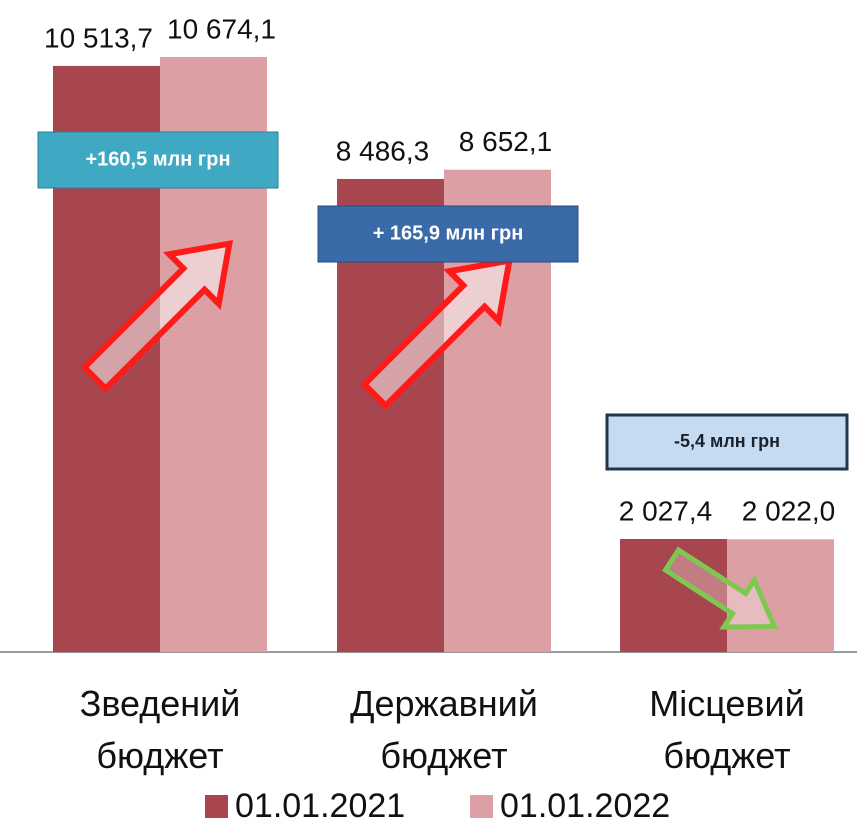  I want to click on value-label: 2 027,4, so click(665, 510).